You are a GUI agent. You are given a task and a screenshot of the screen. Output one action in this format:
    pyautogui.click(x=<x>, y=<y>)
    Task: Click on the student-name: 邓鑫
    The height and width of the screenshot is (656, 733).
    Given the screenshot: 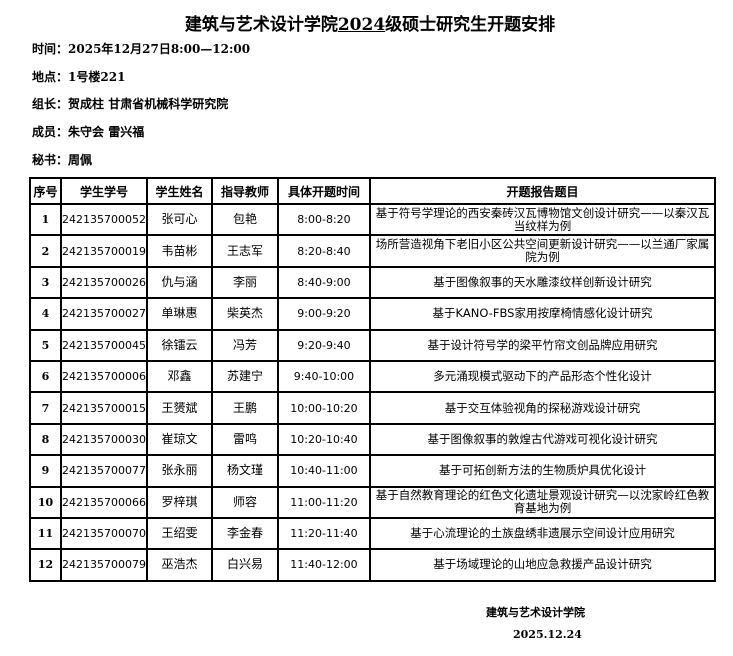 What is the action you would take?
    pyautogui.click(x=179, y=376)
    